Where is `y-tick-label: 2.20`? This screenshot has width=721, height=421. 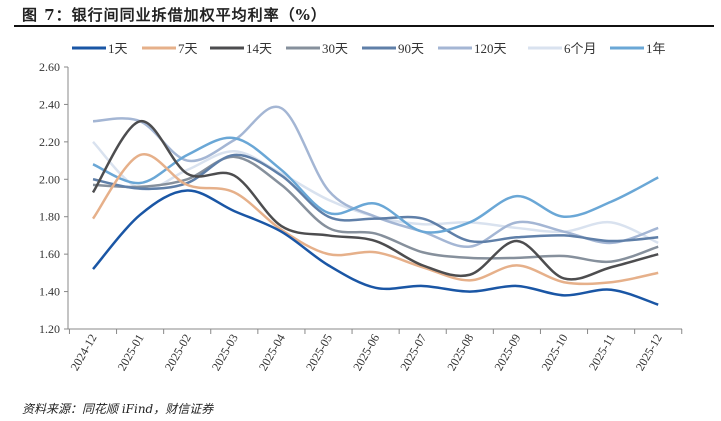 y-tick-label: 2.20 is located at coordinates (49, 142).